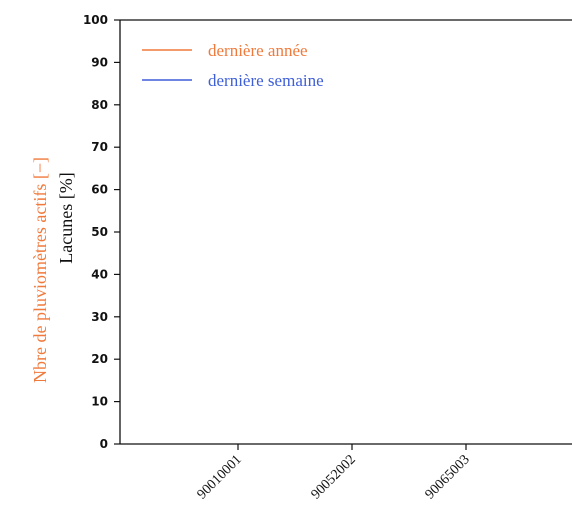  I want to click on y-tick-label: 40, so click(99, 274).